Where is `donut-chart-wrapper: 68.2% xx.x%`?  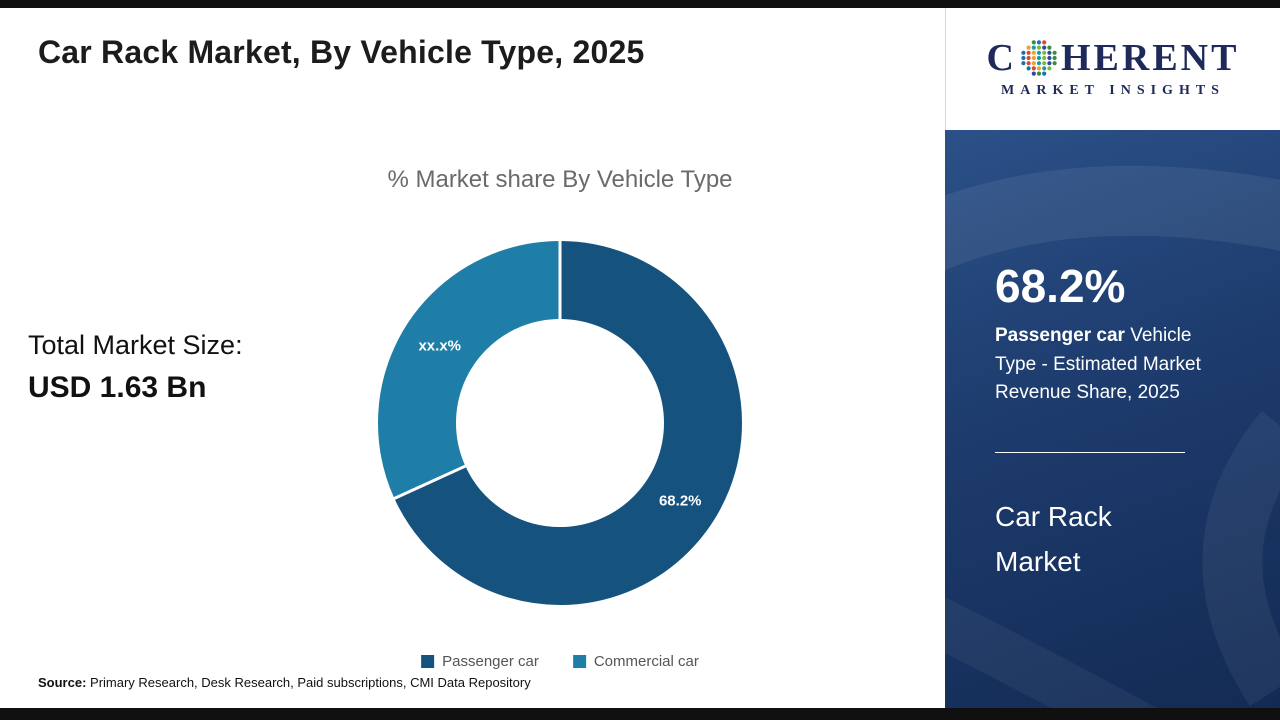 donut-chart-wrapper: 68.2% xx.x% is located at coordinates (560, 423).